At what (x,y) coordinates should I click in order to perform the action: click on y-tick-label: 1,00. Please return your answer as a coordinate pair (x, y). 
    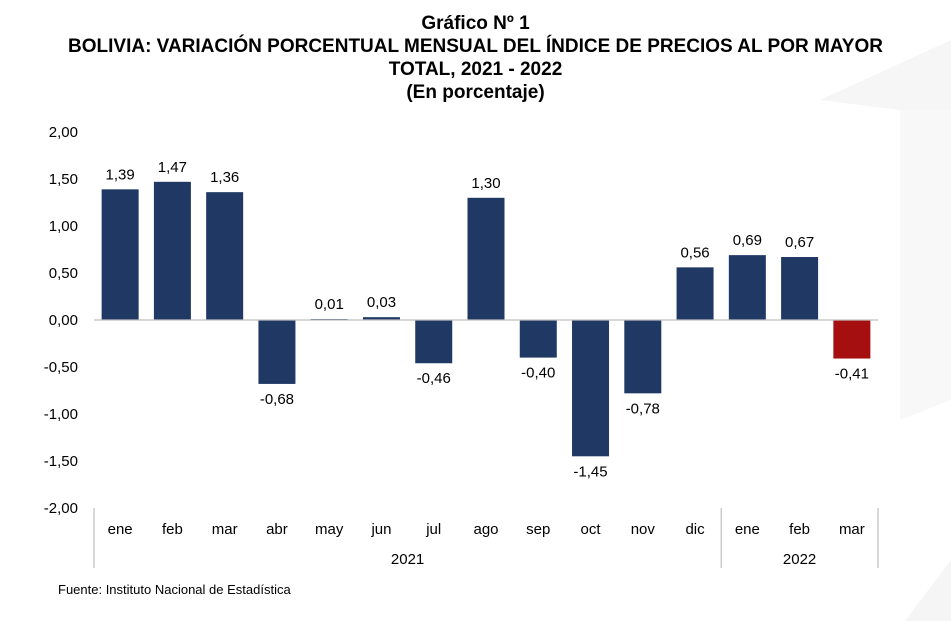
    Looking at the image, I should click on (63, 226).